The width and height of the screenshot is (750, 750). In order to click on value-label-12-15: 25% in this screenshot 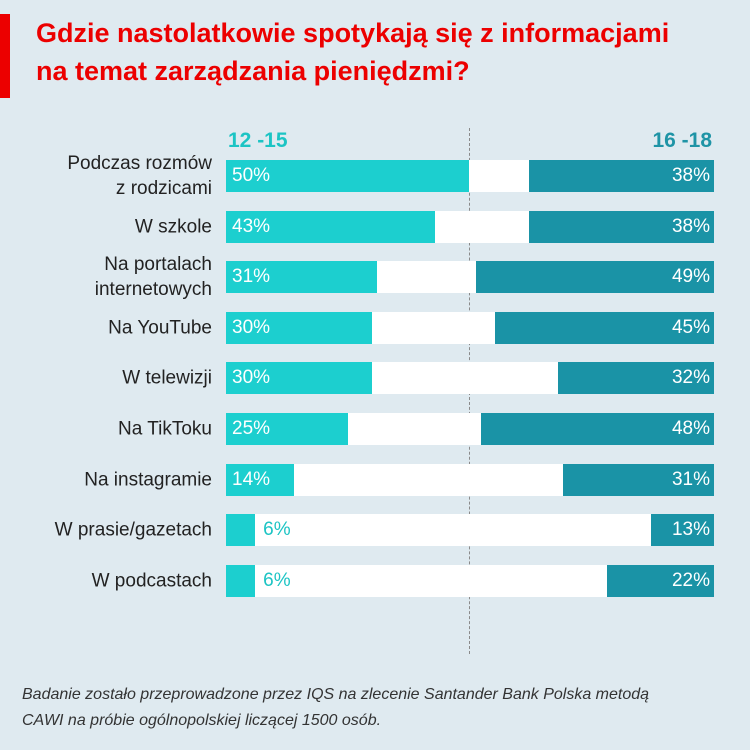, I will do `click(251, 428)`.